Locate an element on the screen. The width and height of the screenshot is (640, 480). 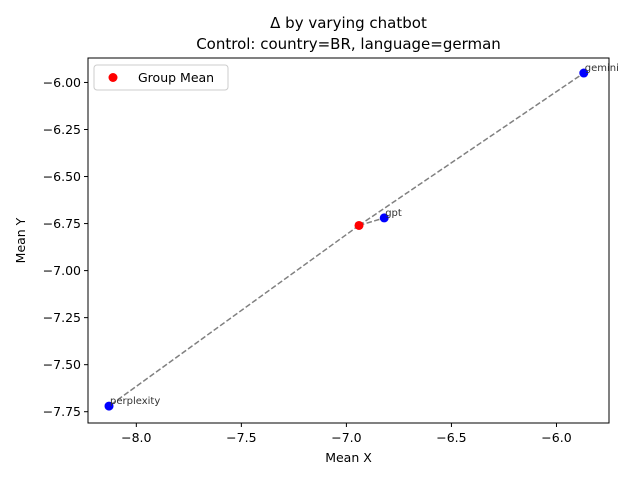
chart-title: Δ by varying chatbot is located at coordinates (348, 23).